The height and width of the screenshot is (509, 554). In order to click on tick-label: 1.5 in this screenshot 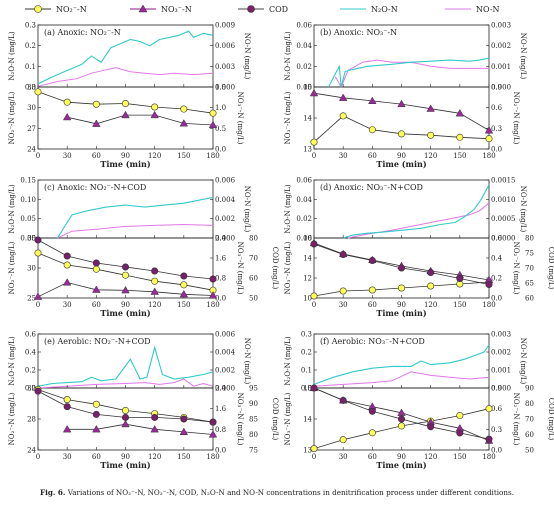, I will do `click(220, 88)`.